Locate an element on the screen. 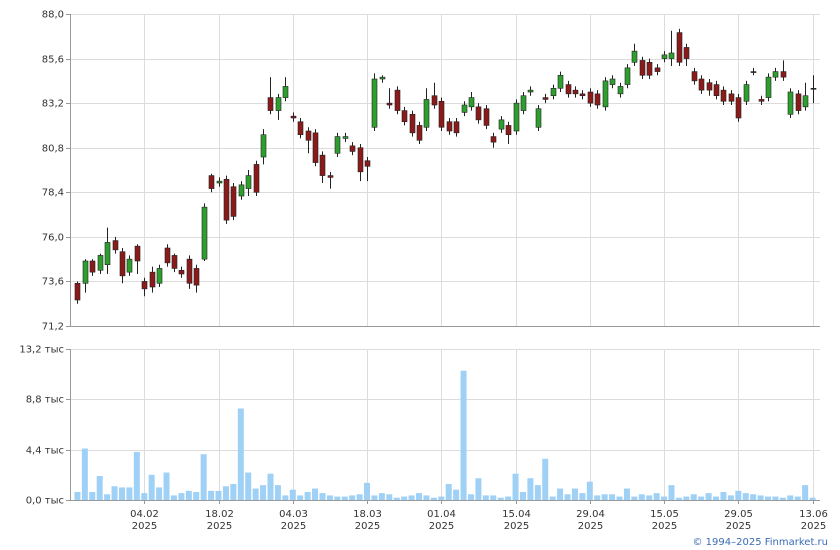 The height and width of the screenshot is (550, 840). y-tick-label: 85,6 is located at coordinates (53, 60).